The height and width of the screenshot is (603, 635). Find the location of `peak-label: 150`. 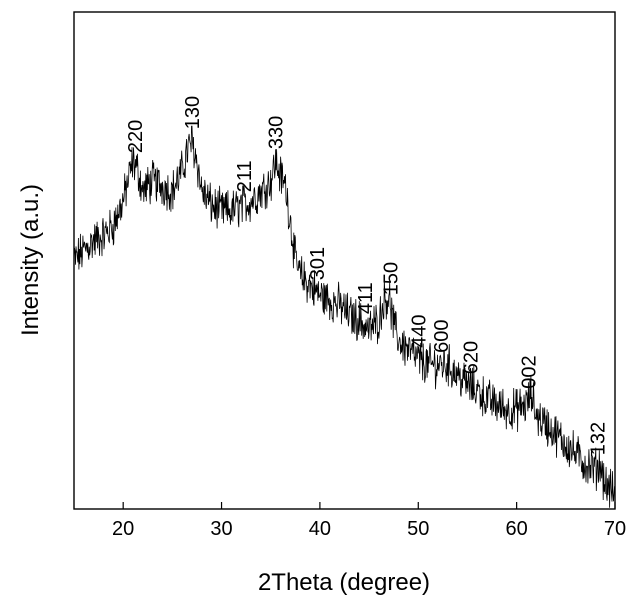

peak-label: 150 is located at coordinates (392, 278).